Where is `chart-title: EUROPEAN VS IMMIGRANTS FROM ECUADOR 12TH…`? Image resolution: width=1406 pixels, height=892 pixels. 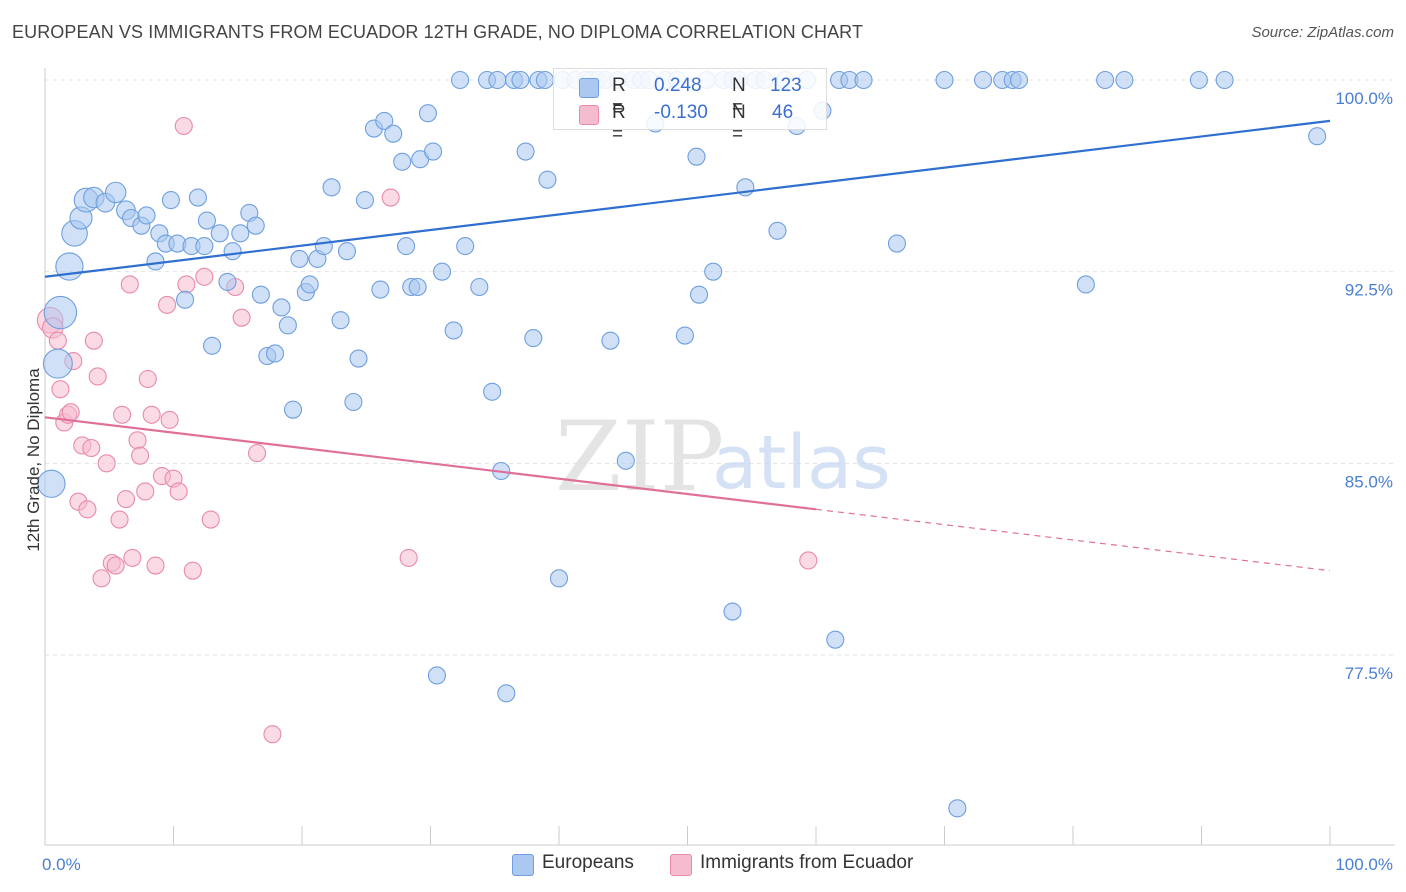
chart-title: EUROPEAN VS IMMIGRANTS FROM ECUADOR 12TH… is located at coordinates (438, 32).